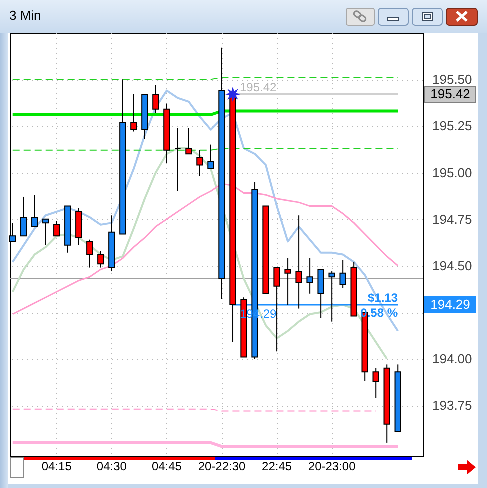 The image size is (487, 488). Describe the element at coordinates (332, 467) in the screenshot. I see `x-tick-label: 20-23:00` at that location.